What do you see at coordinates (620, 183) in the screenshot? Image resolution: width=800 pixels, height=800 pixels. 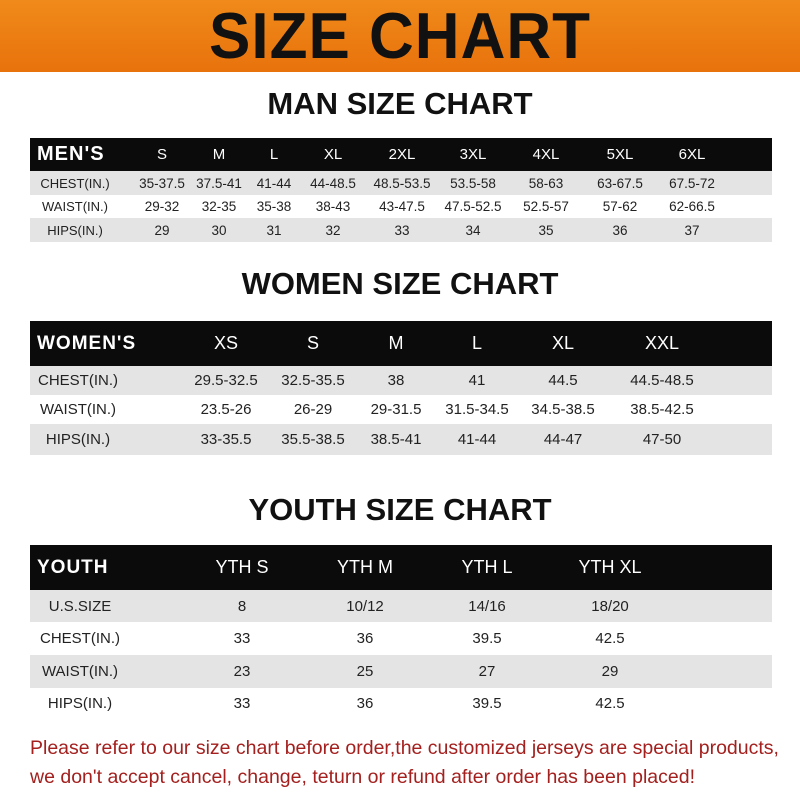 I see `cell-value: 63-67.5` at bounding box center [620, 183].